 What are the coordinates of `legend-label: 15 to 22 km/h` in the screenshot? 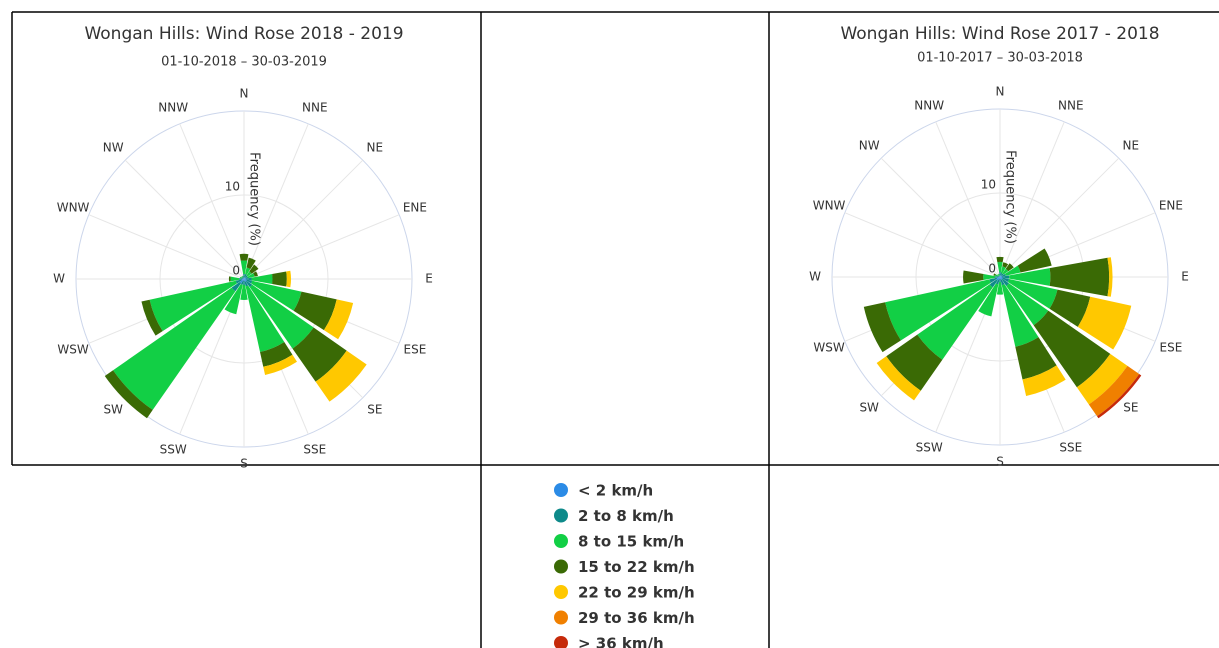 It's located at (636, 567).